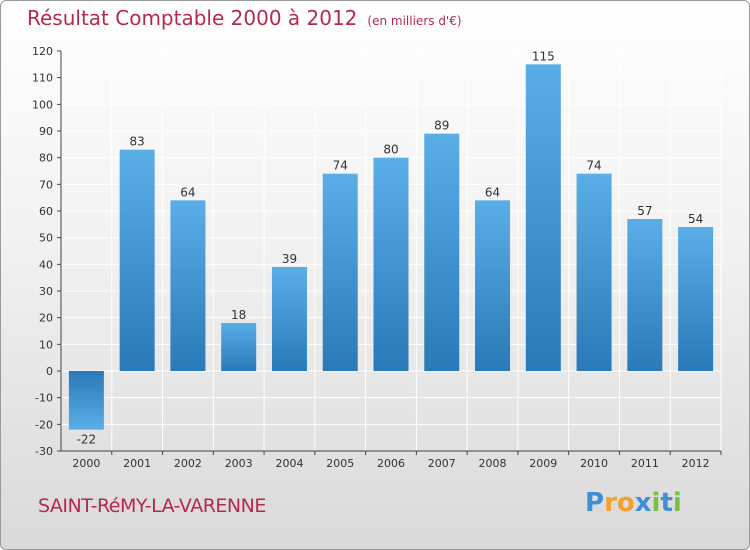  Describe the element at coordinates (666, 503) in the screenshot. I see `logo-letter: t` at that location.